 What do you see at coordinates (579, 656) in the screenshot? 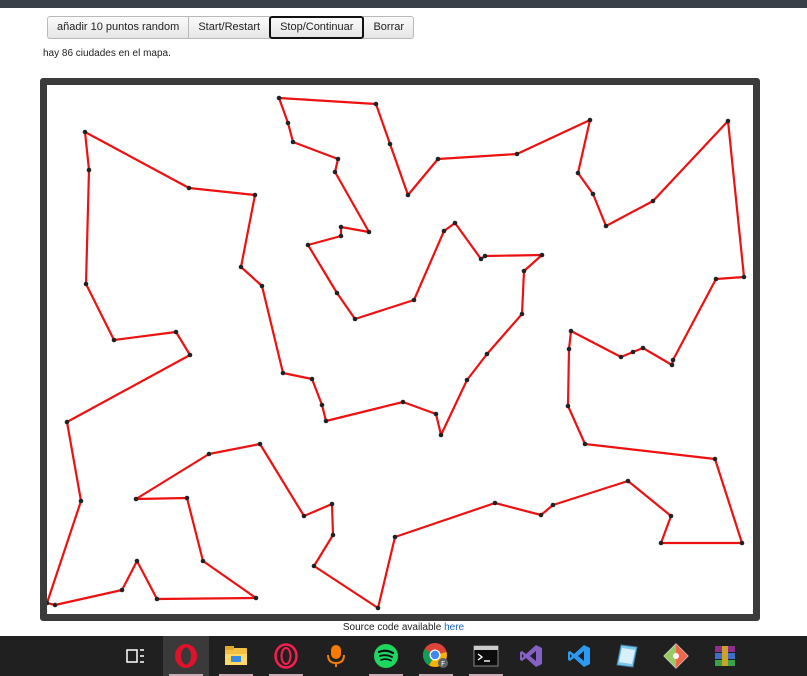
I see `vscode-icon` at bounding box center [579, 656].